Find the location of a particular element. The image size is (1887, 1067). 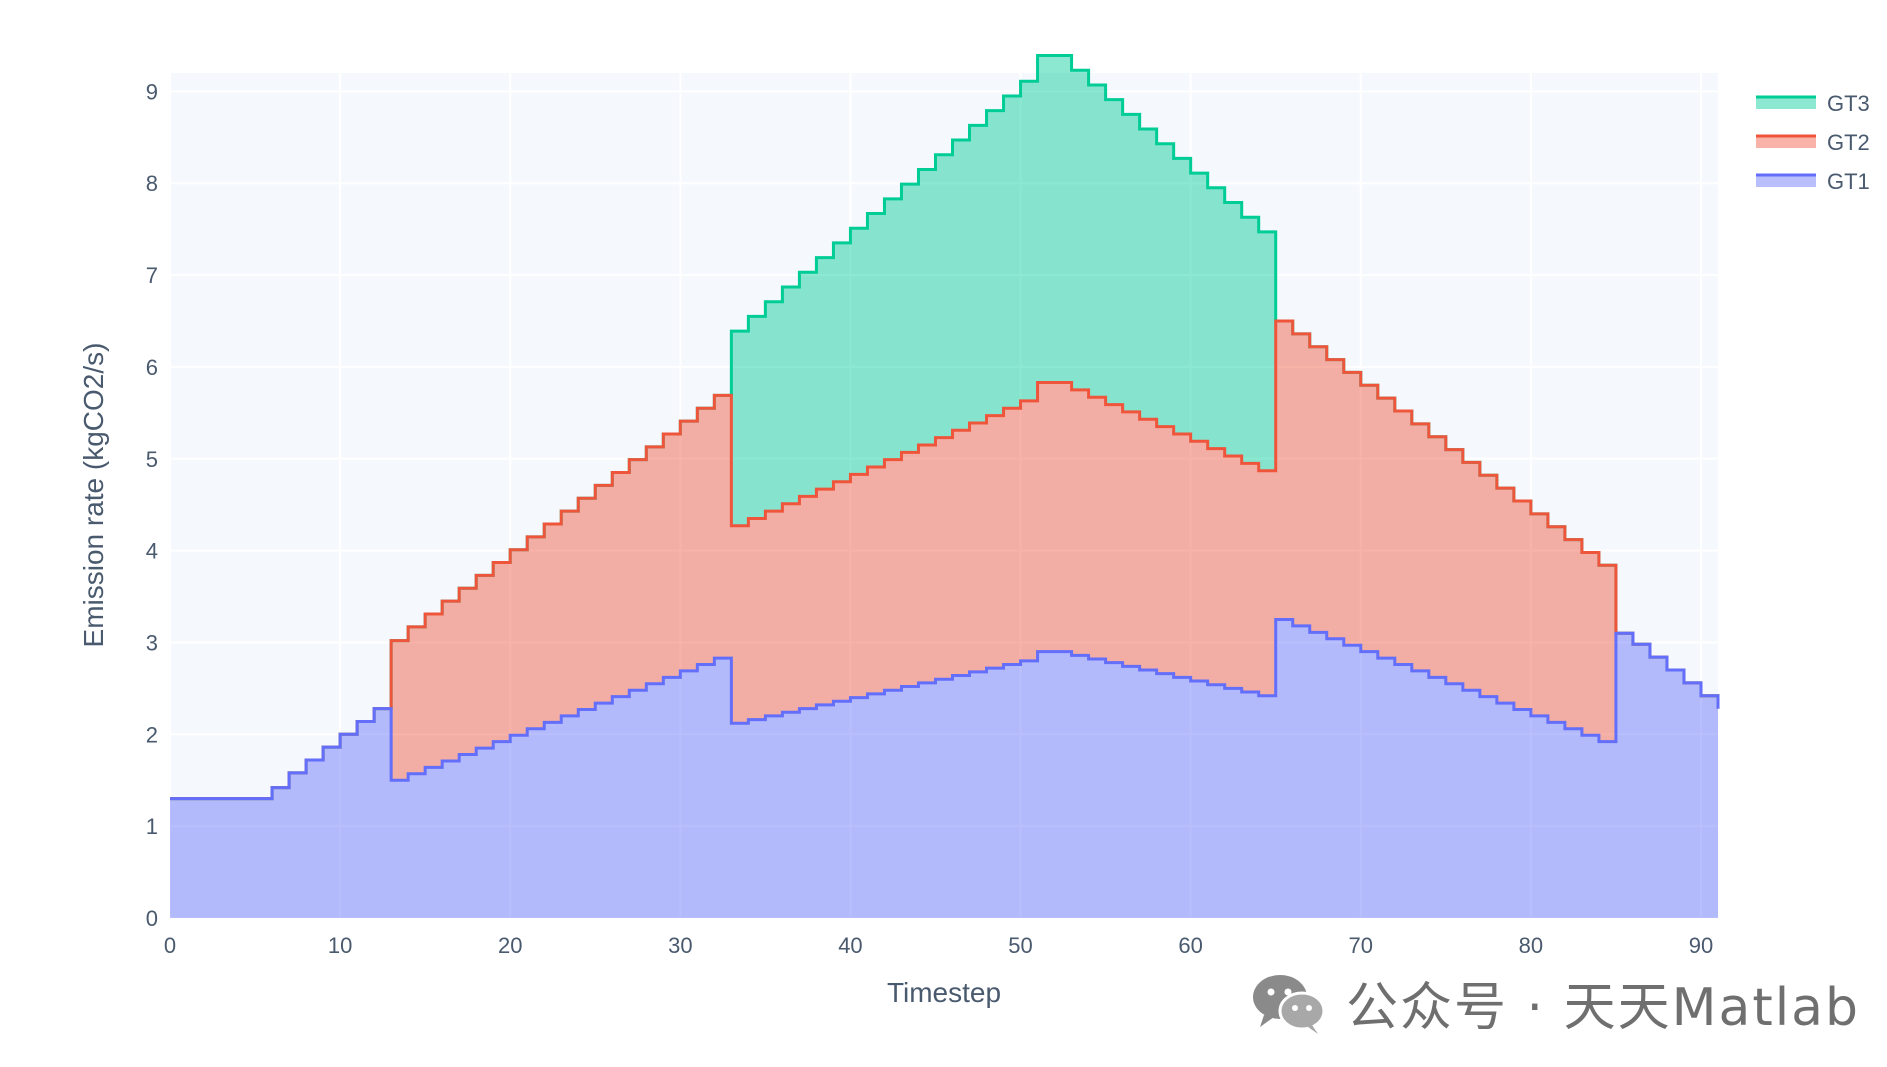

y-tick-label: 1 is located at coordinates (152, 826).